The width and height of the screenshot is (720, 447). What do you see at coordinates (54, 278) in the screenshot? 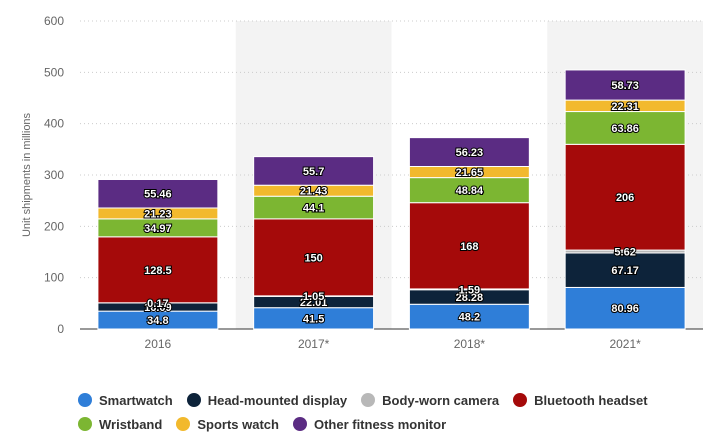
I see `y-tick-label: 100` at bounding box center [54, 278].